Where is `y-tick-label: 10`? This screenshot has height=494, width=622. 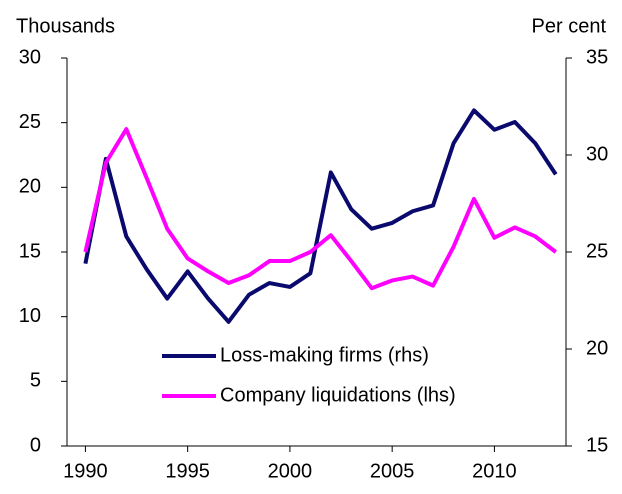 y-tick-label: 10 is located at coordinates (30, 316).